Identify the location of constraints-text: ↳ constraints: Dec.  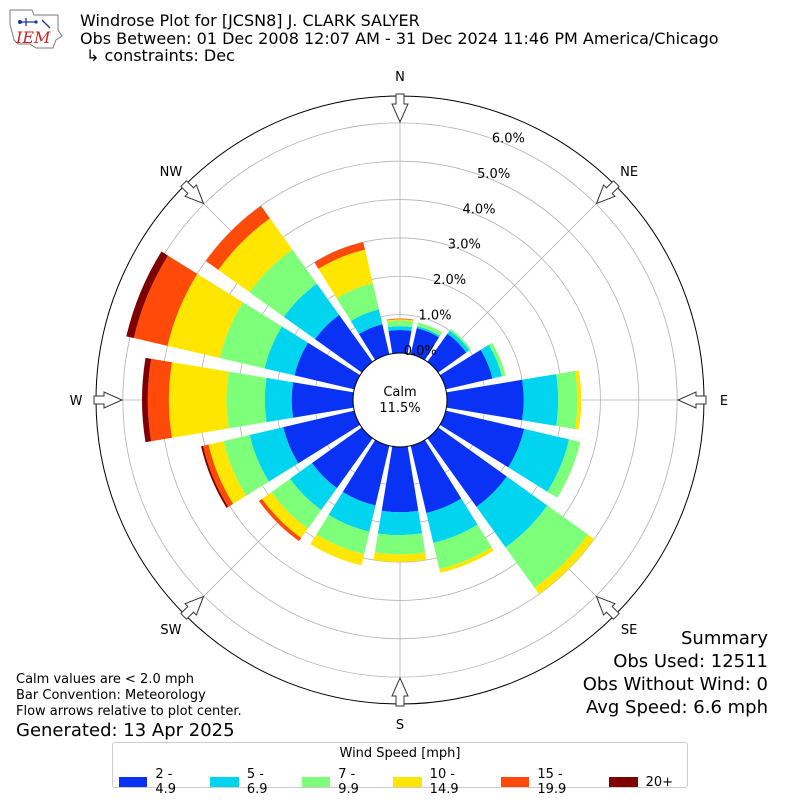
(160, 55).